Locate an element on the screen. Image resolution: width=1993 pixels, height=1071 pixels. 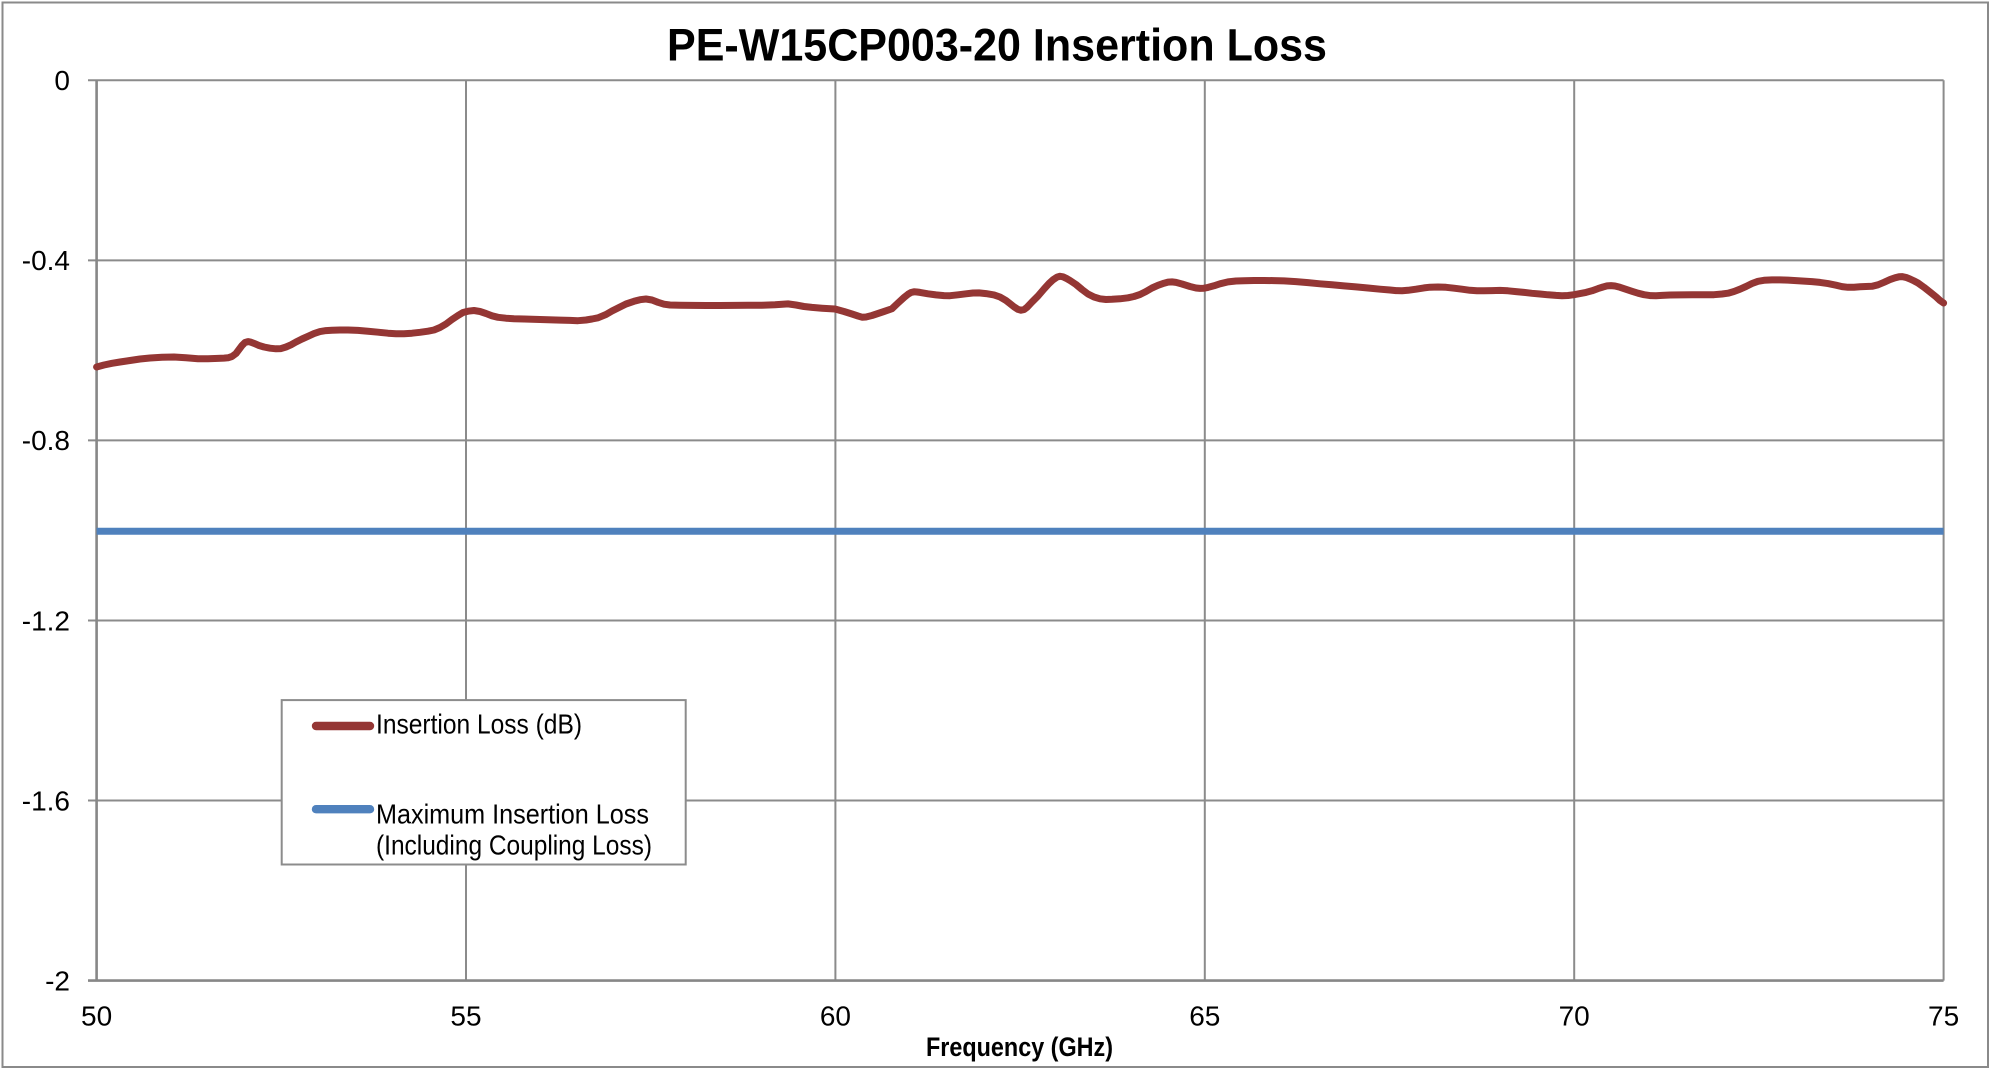
svg-text: Frequency (GHz) is located at coordinates (1019, 1047).